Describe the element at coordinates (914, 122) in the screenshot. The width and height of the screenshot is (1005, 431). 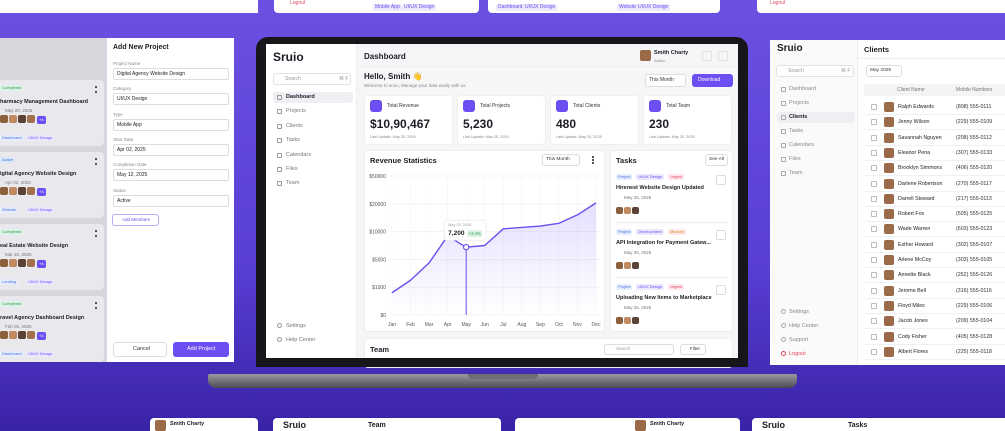
I see `client-name: Jenny Wilson` at that location.